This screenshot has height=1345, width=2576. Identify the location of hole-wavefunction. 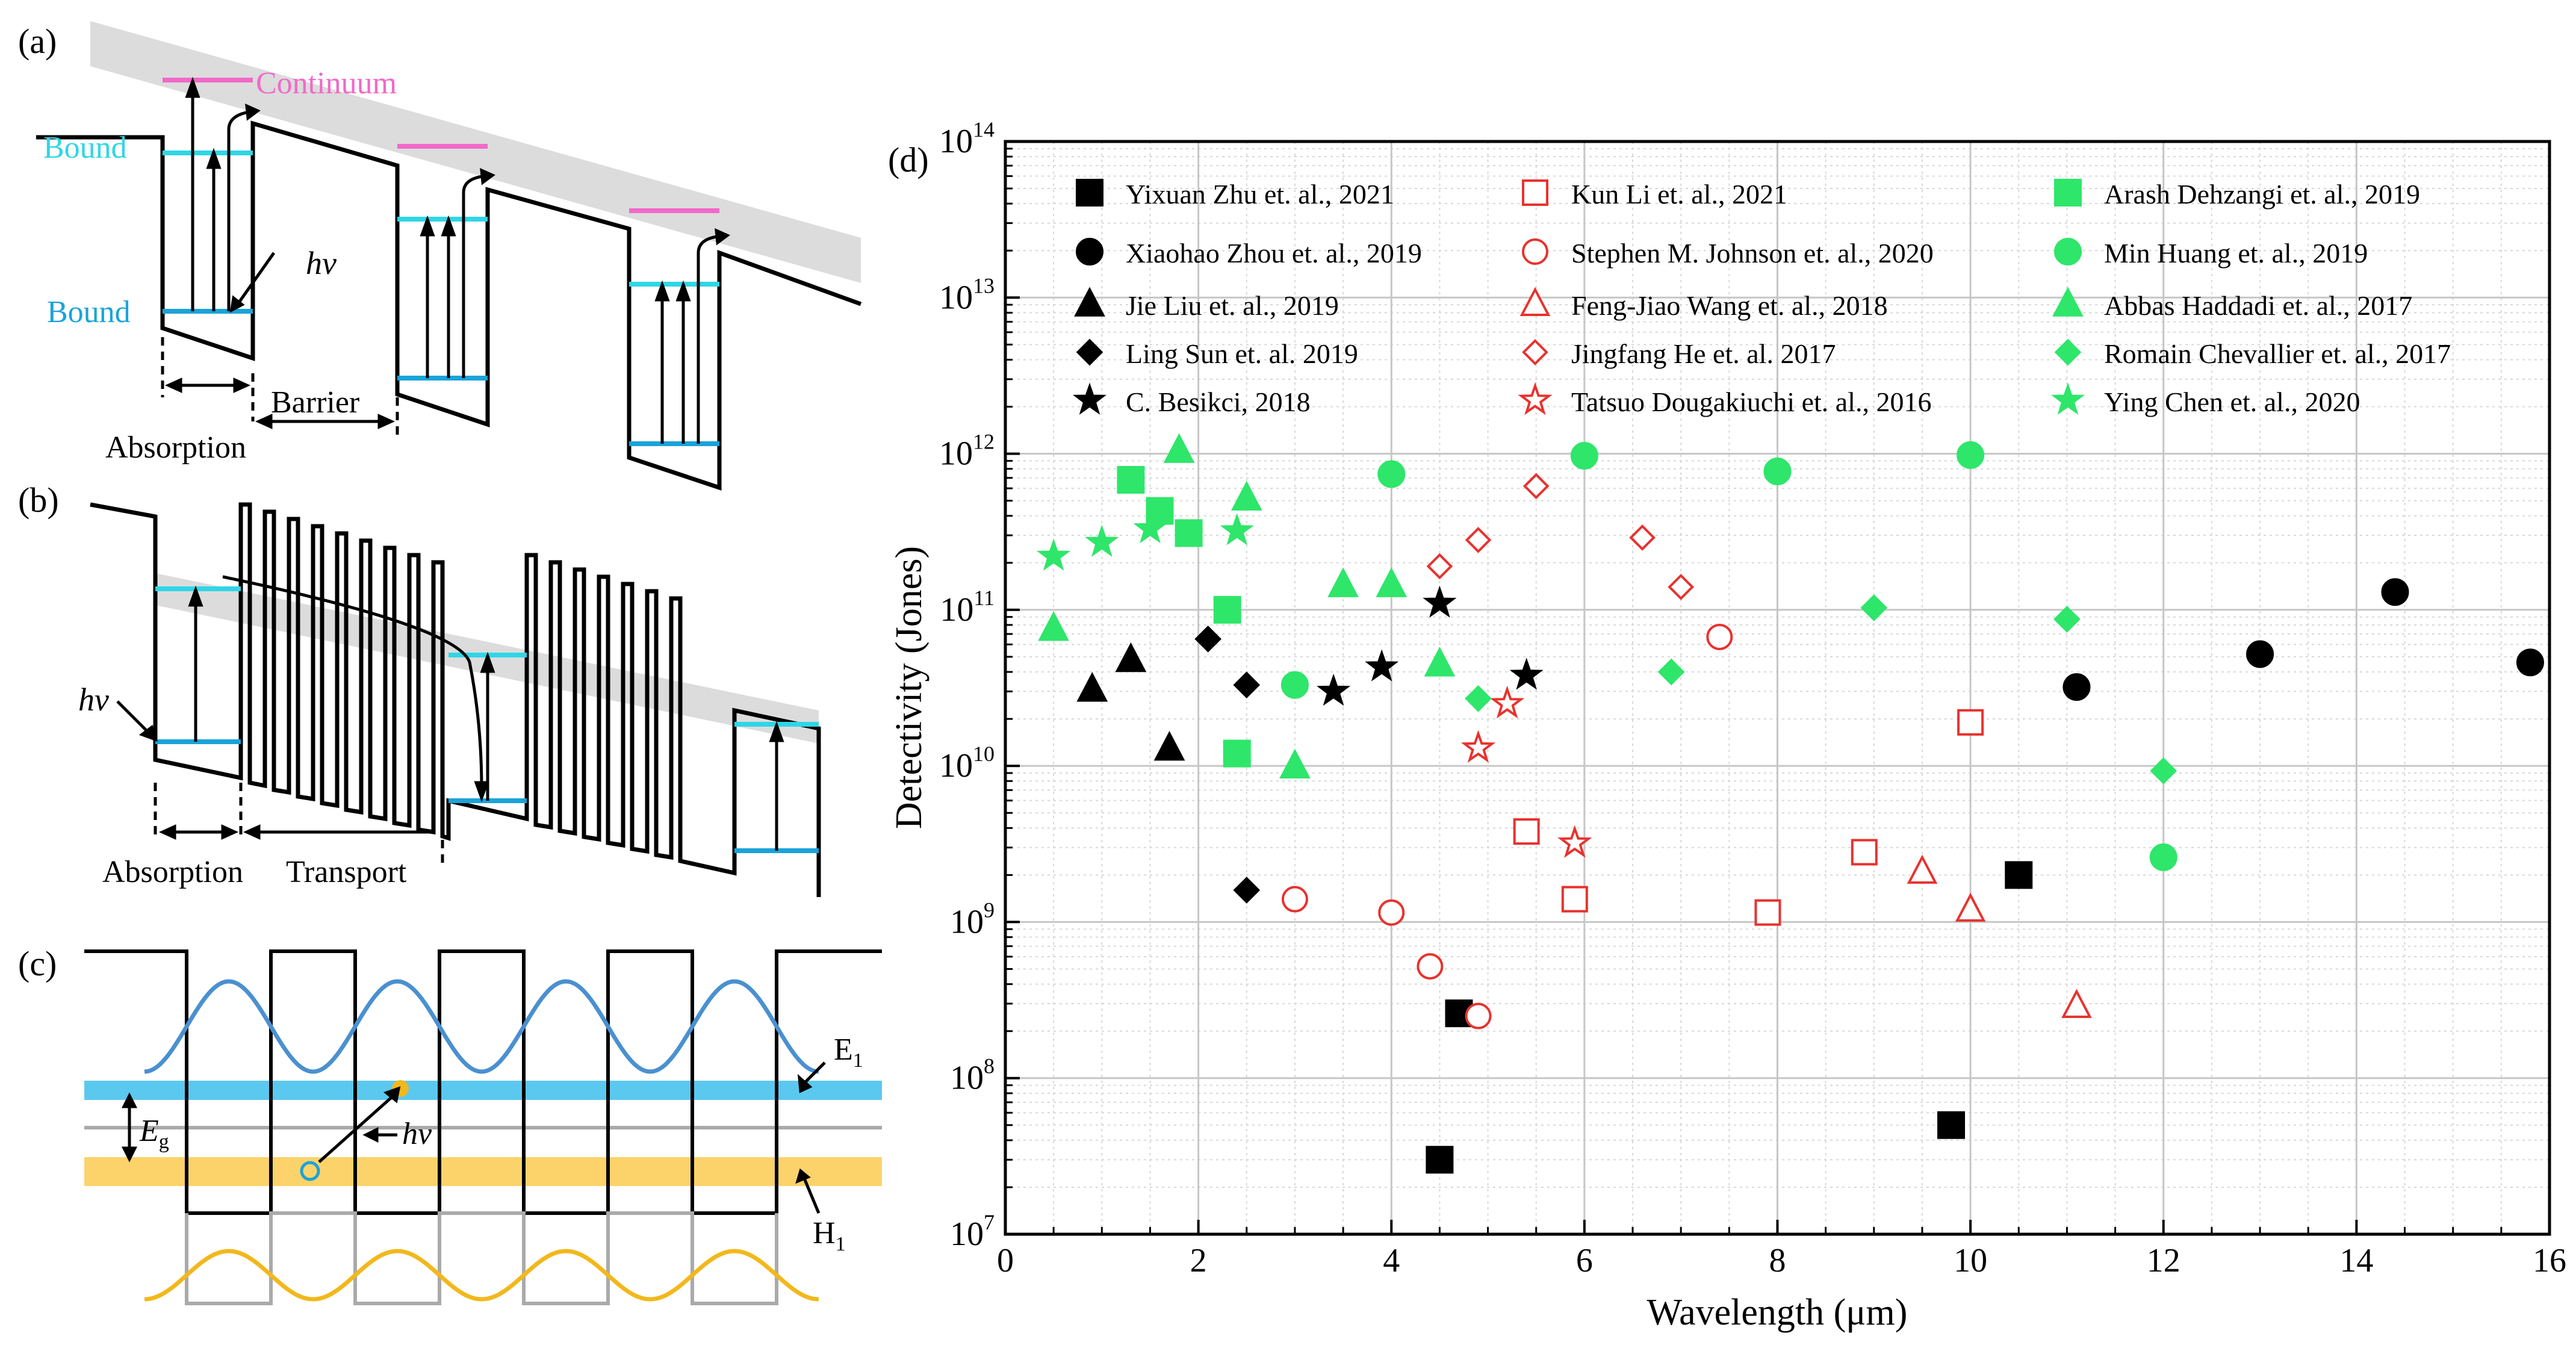
(481, 1275).